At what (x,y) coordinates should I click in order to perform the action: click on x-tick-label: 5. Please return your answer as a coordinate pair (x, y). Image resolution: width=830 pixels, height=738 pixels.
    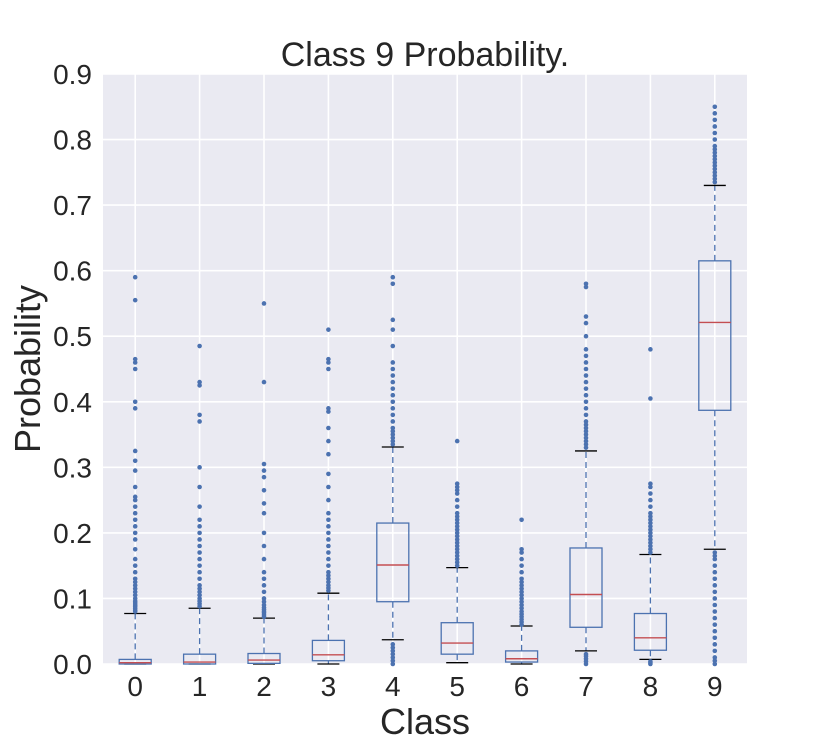
    Looking at the image, I should click on (457, 686).